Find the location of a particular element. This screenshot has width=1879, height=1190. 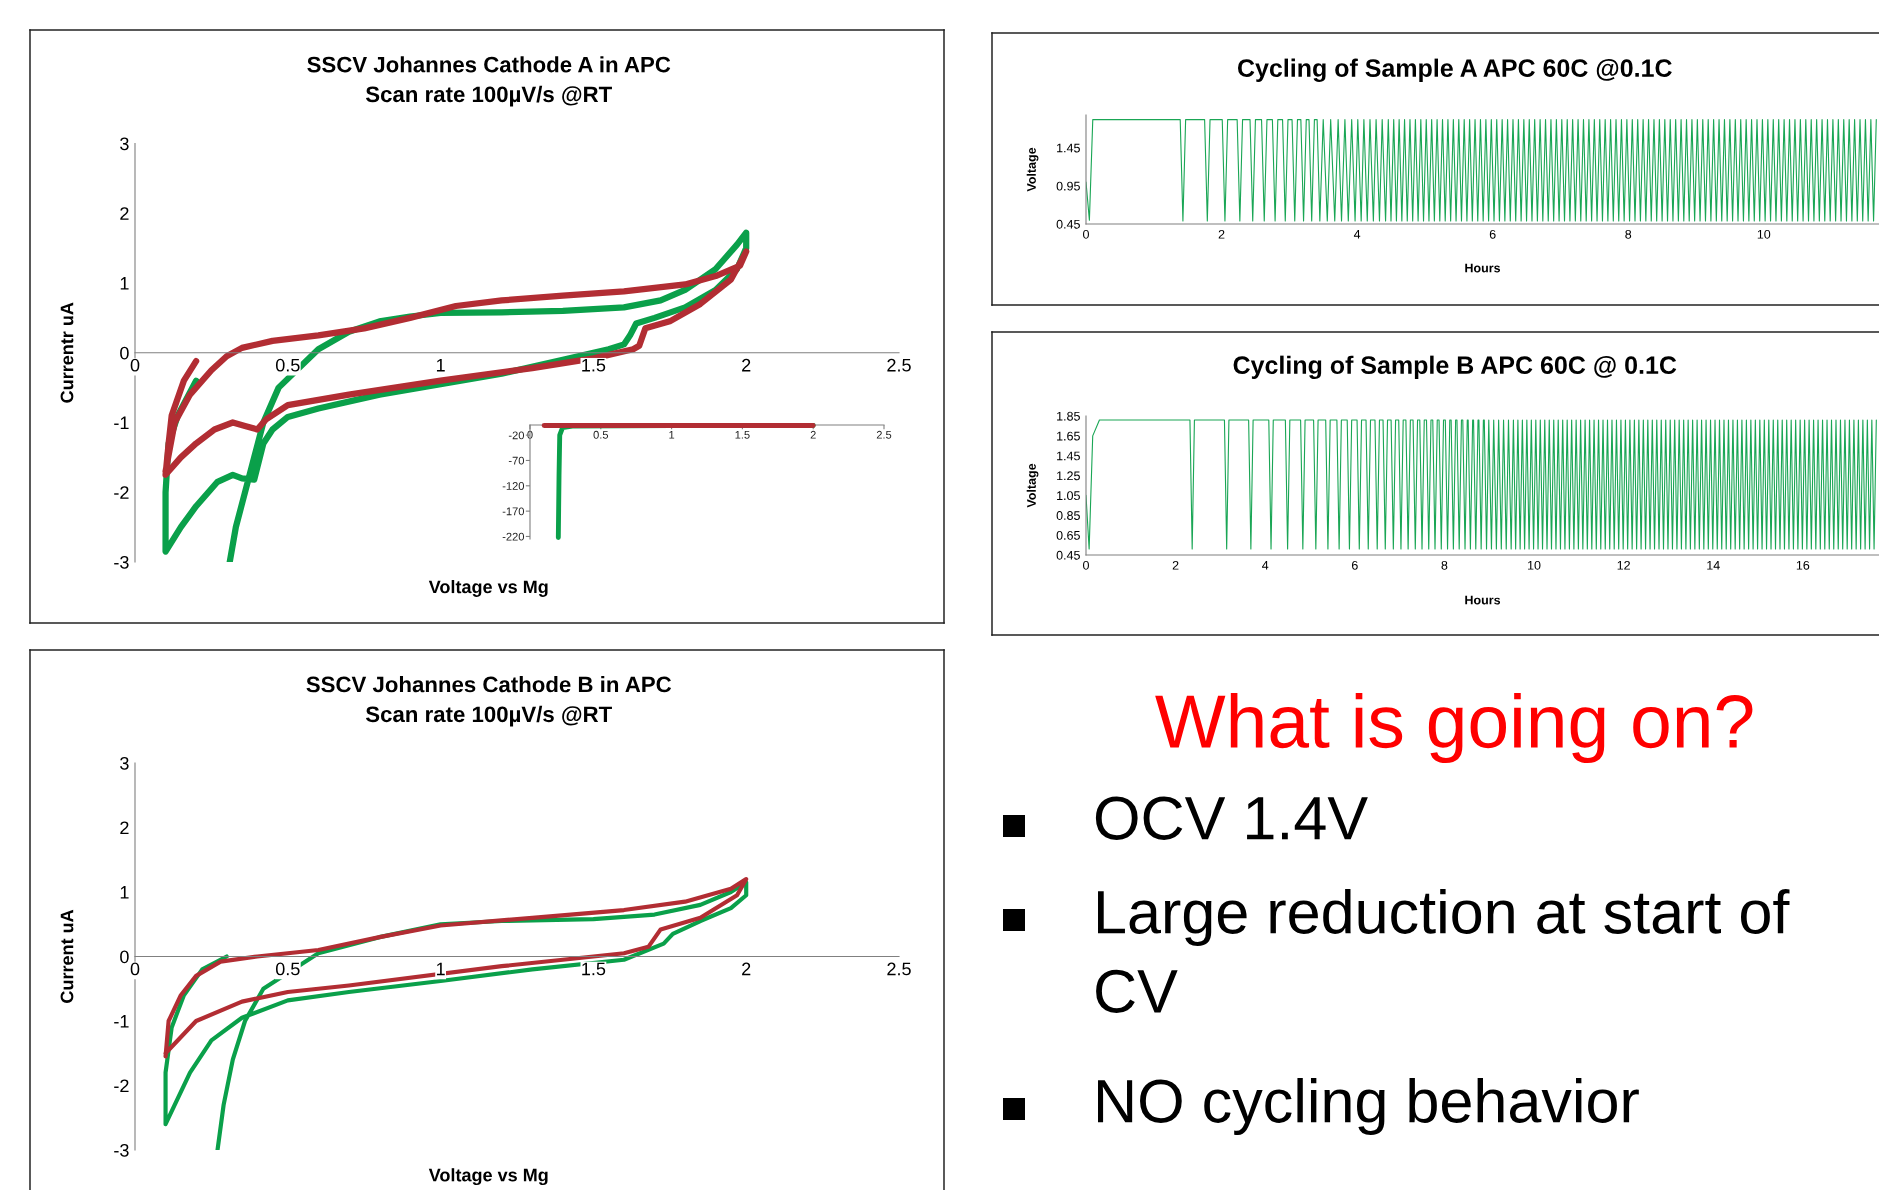

chart-title: SSCV Johannes Cathode B in APC is located at coordinates (489, 684).